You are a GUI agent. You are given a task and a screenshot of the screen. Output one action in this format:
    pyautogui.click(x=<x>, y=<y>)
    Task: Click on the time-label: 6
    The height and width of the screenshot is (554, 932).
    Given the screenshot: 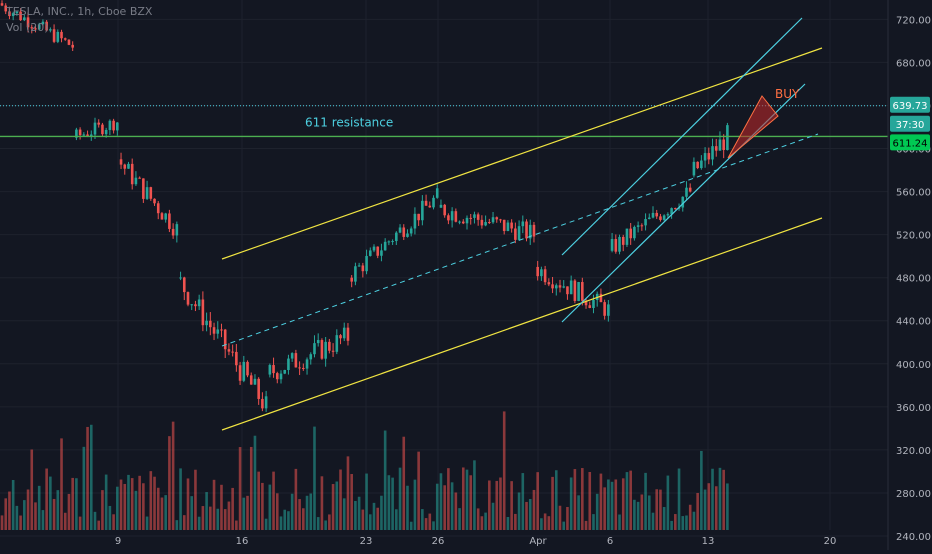 What is the action you would take?
    pyautogui.click(x=610, y=541)
    